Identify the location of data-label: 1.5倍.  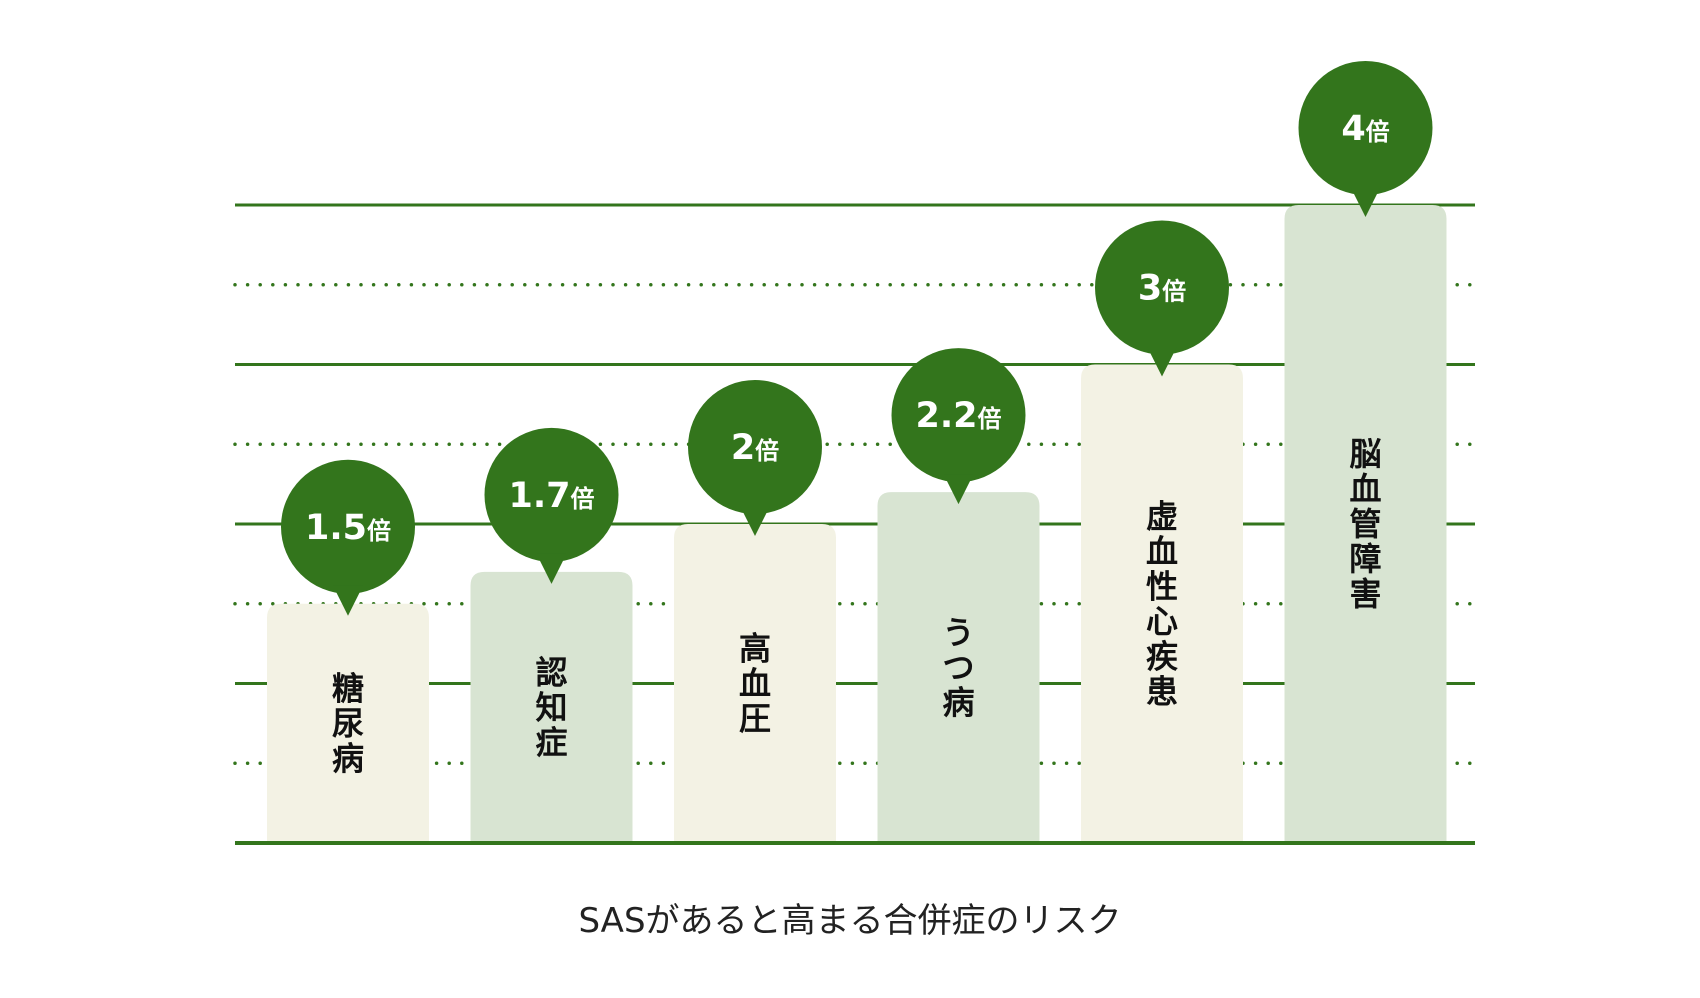
(348, 528).